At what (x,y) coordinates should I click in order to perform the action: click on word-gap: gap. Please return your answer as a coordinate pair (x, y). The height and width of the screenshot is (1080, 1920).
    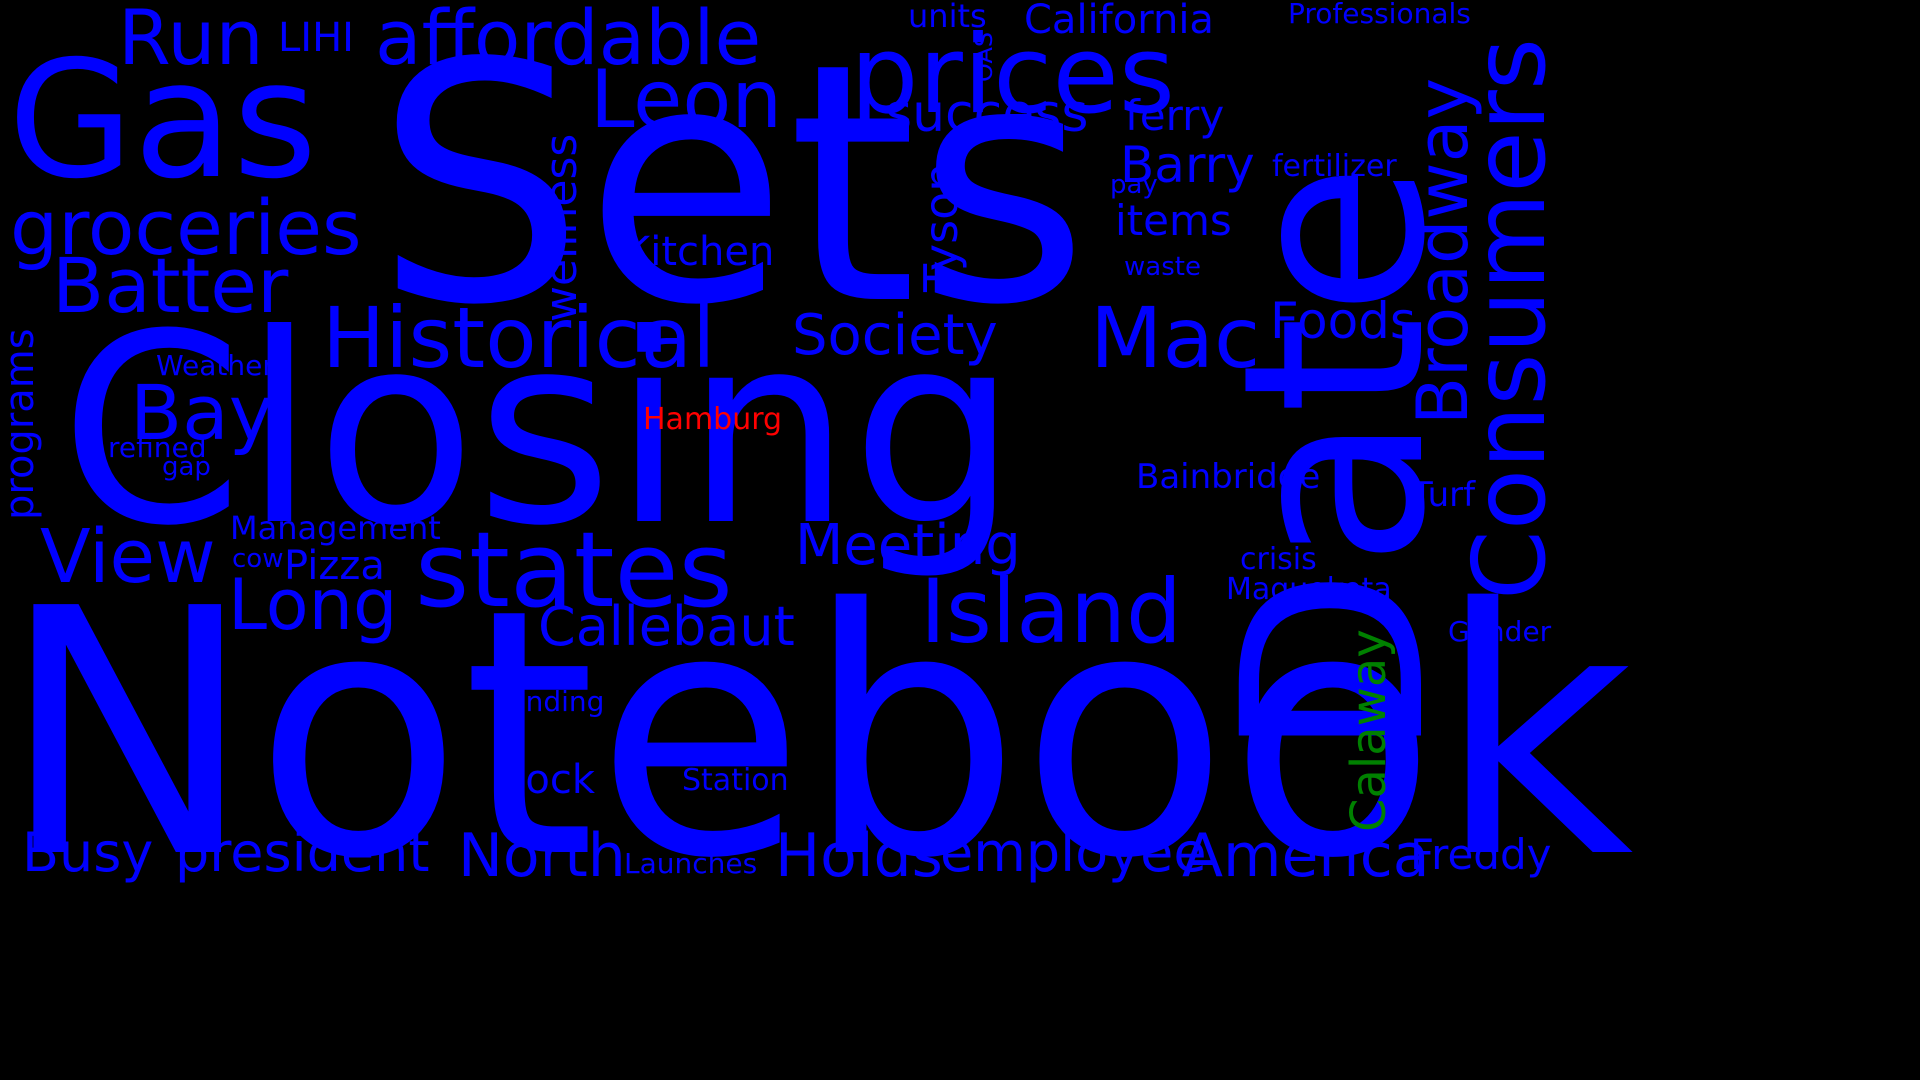
    Looking at the image, I should click on (186, 467).